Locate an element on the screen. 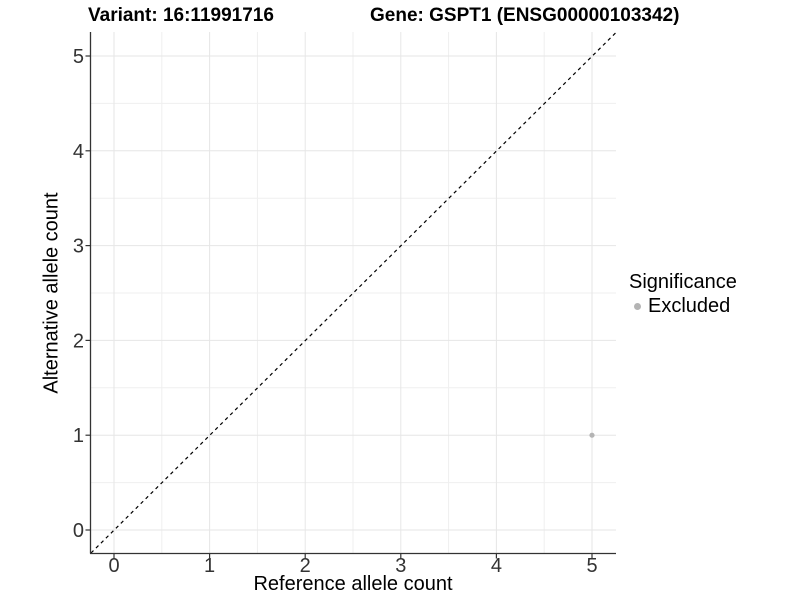  x-tick-label: 5 is located at coordinates (591, 566).